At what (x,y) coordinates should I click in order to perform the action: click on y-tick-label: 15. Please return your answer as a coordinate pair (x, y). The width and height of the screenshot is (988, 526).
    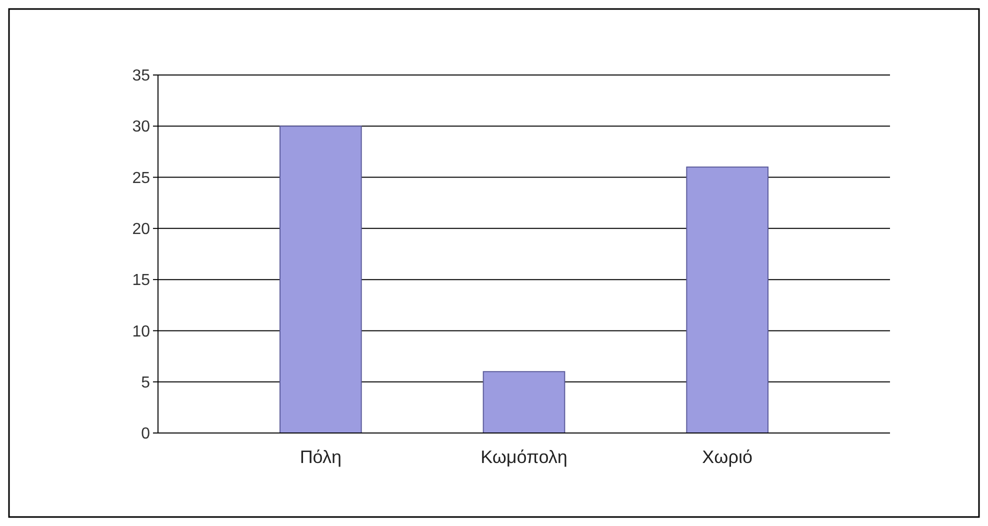
    Looking at the image, I should click on (141, 281).